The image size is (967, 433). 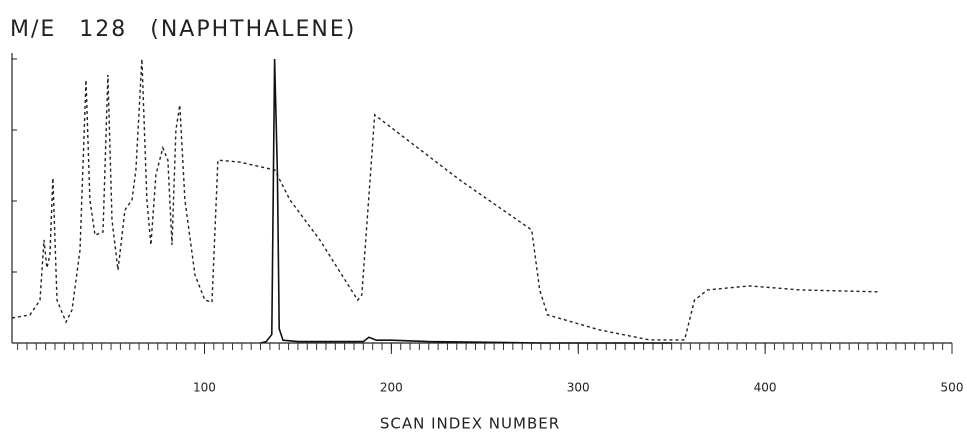 I want to click on x-tick-label: 300, so click(x=578, y=388).